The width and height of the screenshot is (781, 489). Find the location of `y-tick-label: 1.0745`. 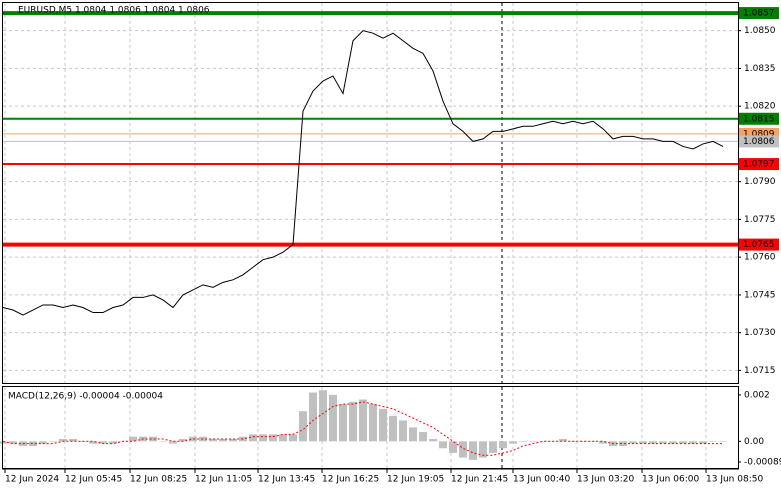

y-tick-label: 1.0745 is located at coordinates (760, 295).